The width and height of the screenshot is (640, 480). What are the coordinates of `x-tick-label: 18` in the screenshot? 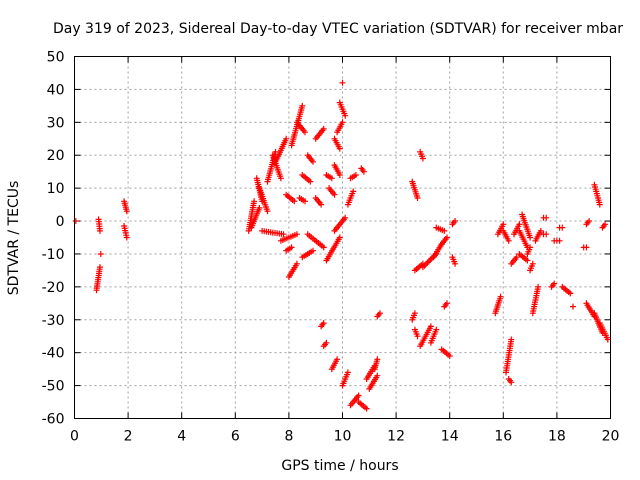 It's located at (557, 437).